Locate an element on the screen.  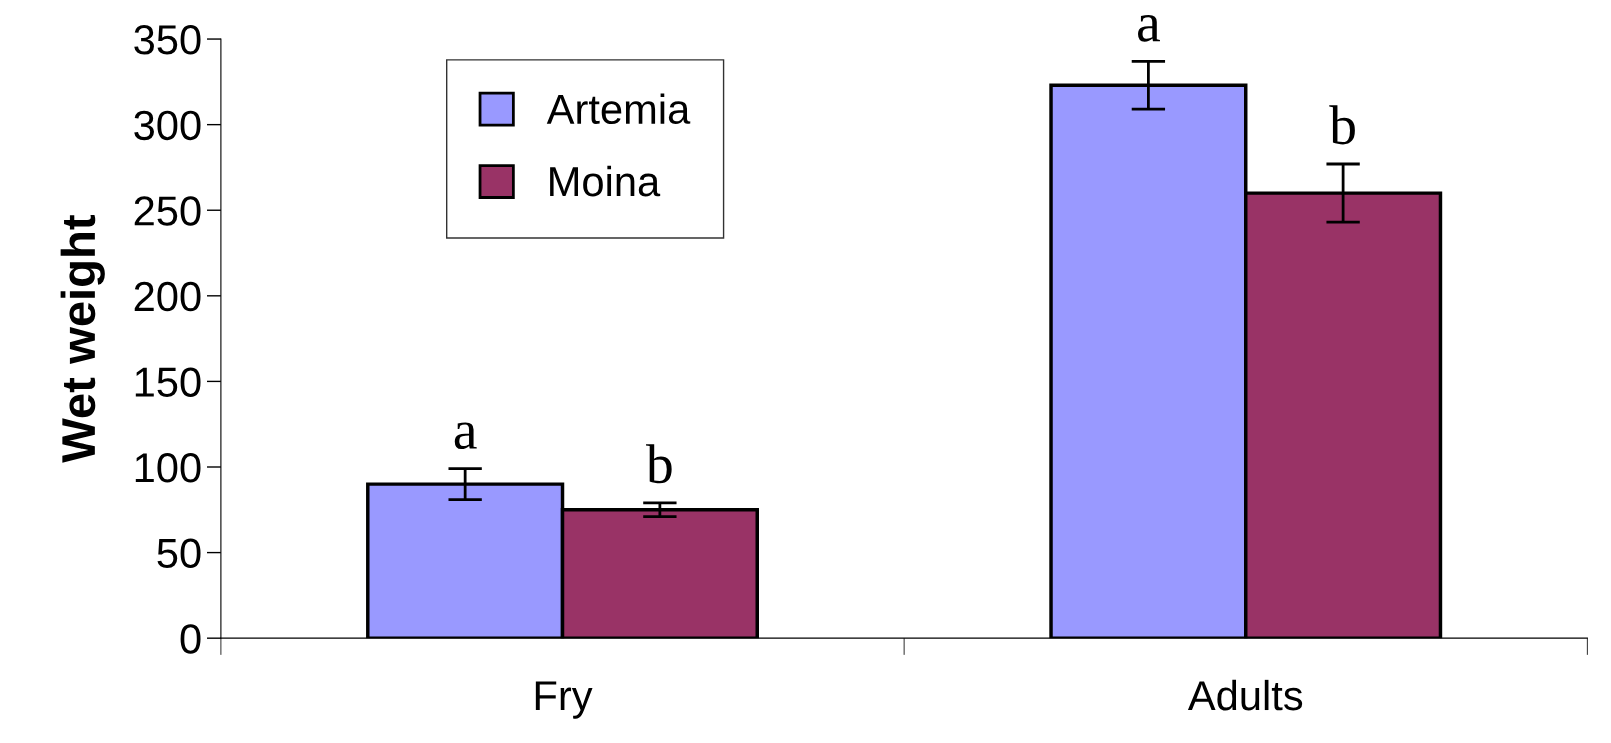
y-tick-label: 250 is located at coordinates (167, 211).